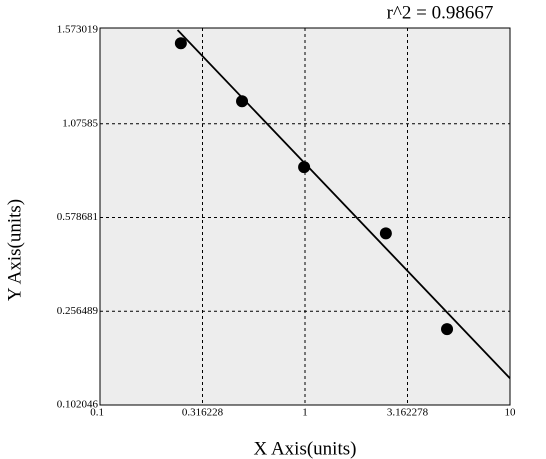 The width and height of the screenshot is (546, 459). What do you see at coordinates (408, 413) in the screenshot?
I see `x-tick-label: 3.162278` at bounding box center [408, 413].